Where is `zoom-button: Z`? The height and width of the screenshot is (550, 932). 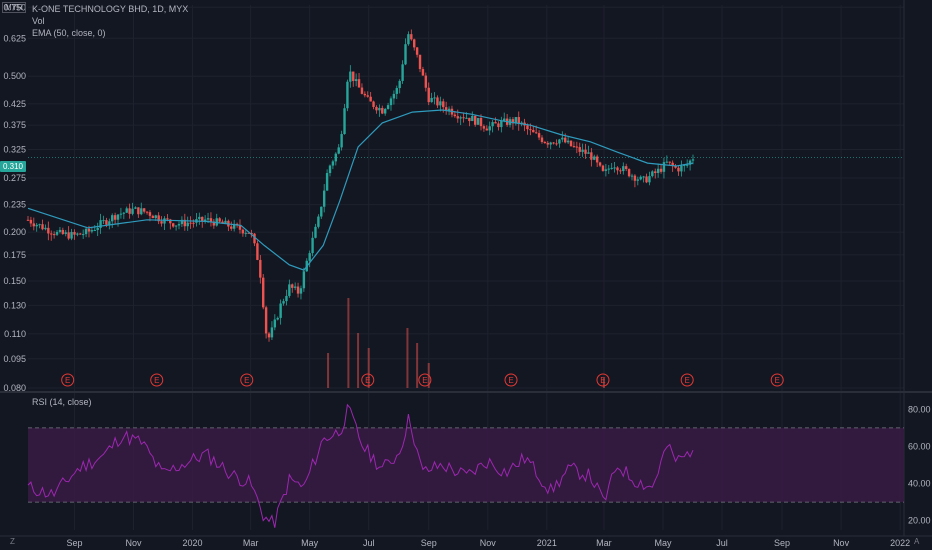 zoom-button: Z is located at coordinates (12, 541).